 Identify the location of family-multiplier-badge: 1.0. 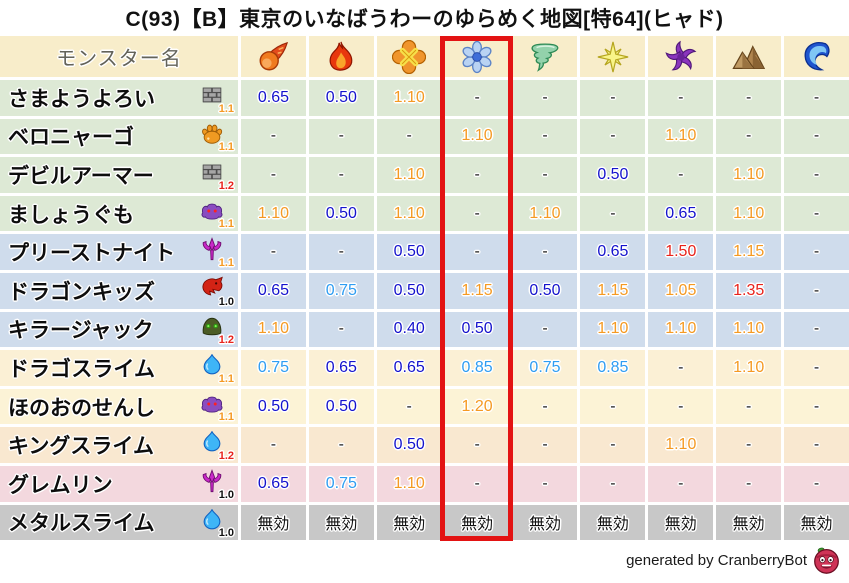
(226, 494).